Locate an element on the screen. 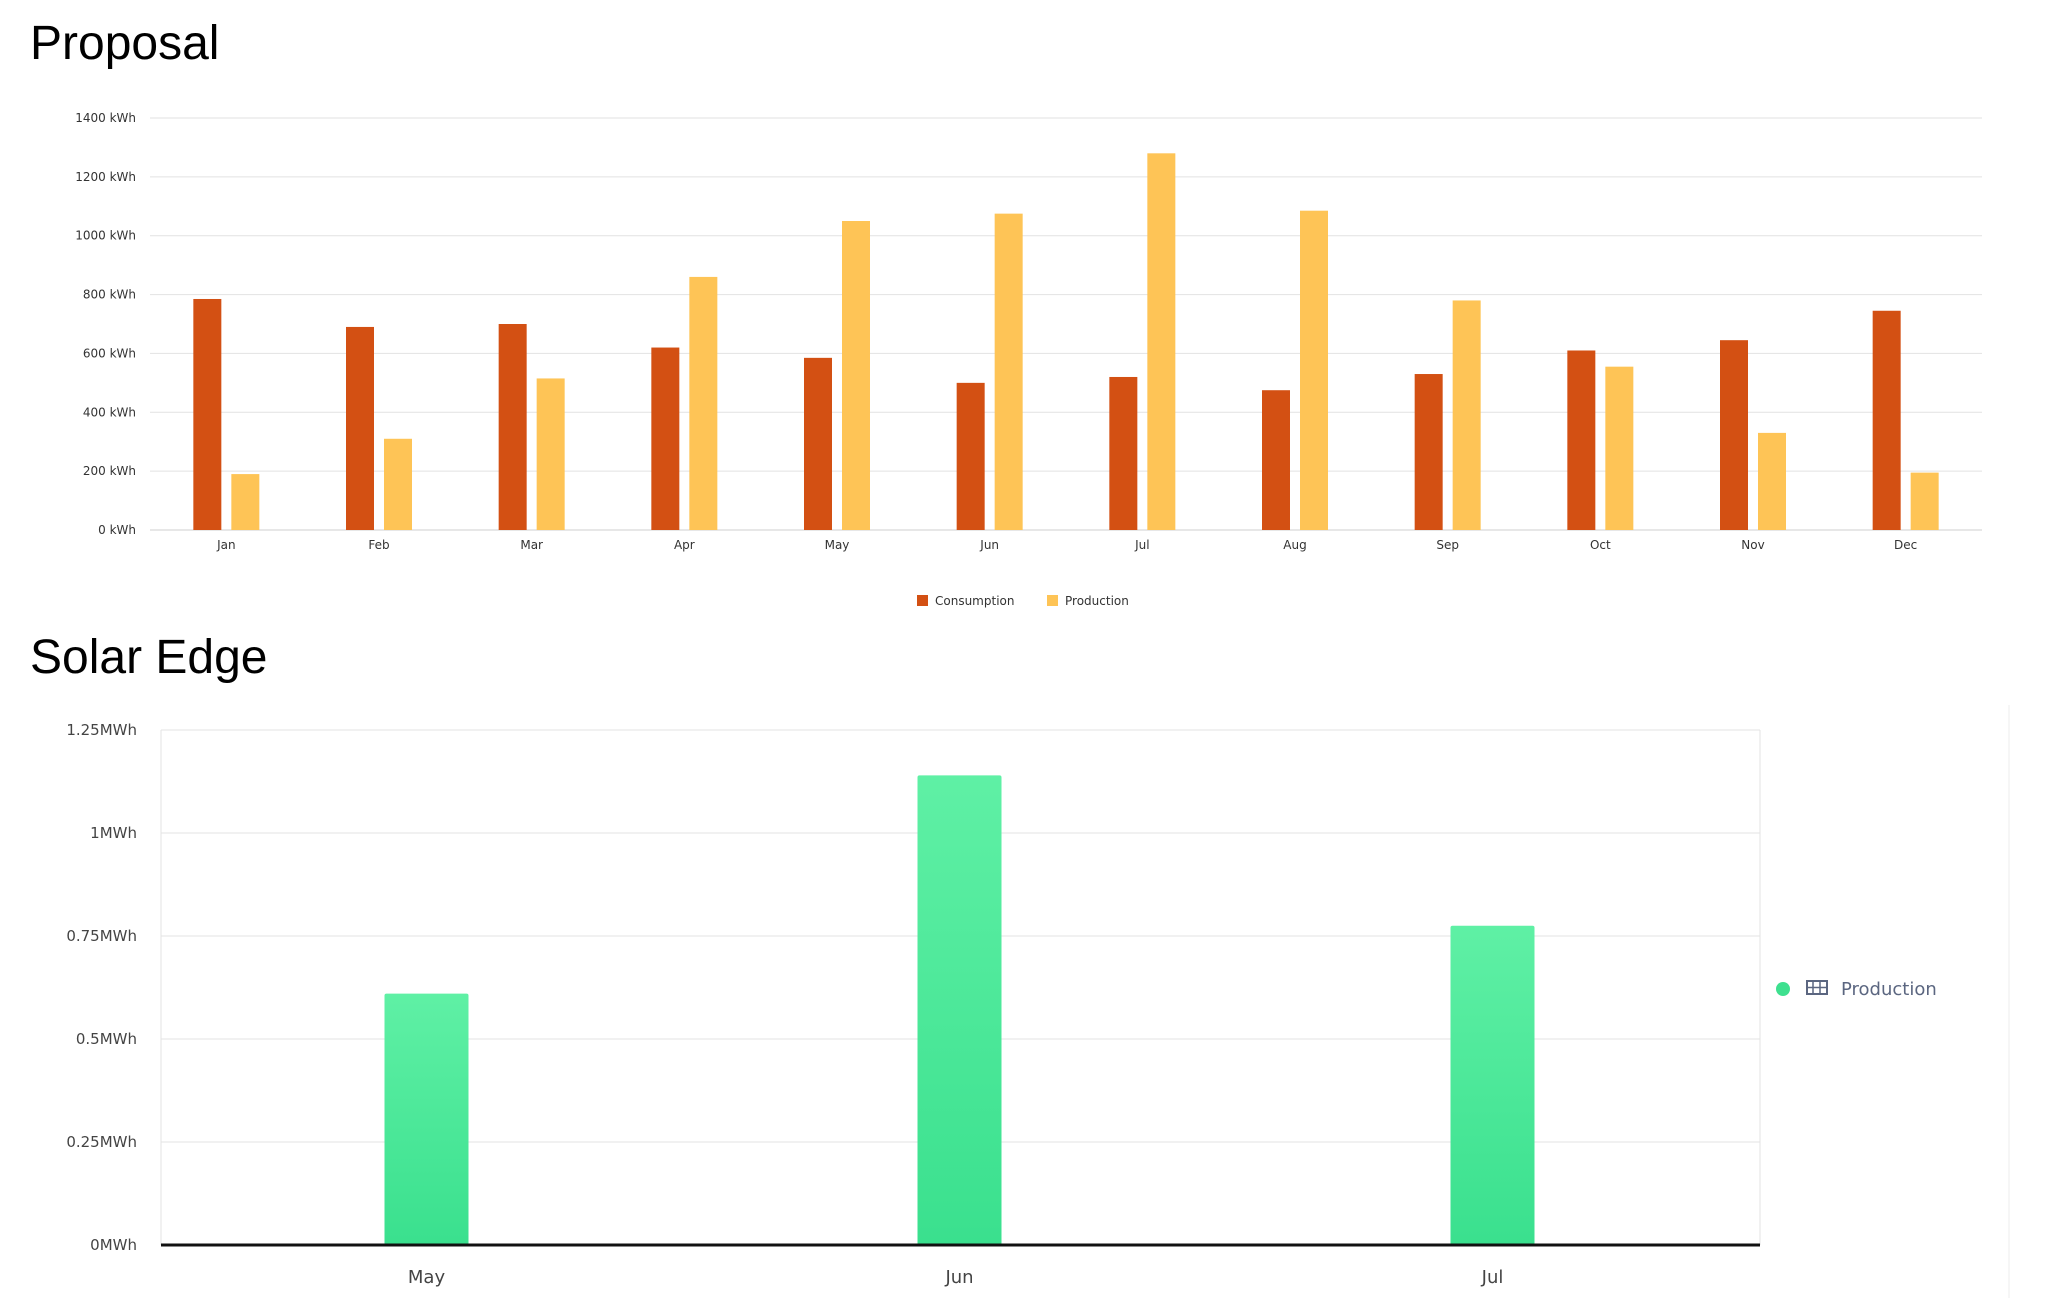 This screenshot has height=1298, width=2065. bar-consumption-jun is located at coordinates (970, 456).